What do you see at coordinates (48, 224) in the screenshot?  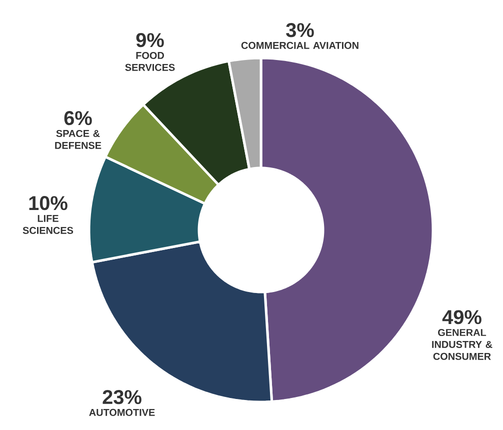 I see `slice-label: LIFE SCIENCES` at bounding box center [48, 224].